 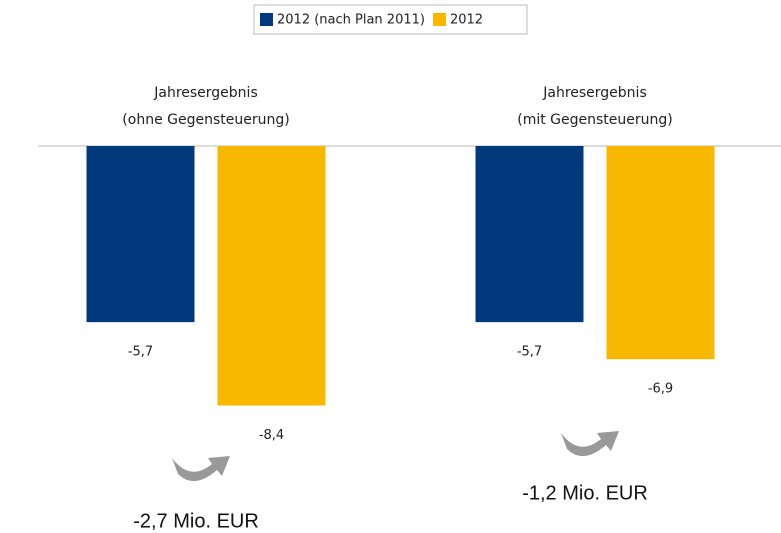 What do you see at coordinates (271, 435) in the screenshot?
I see `value-label: -8,4` at bounding box center [271, 435].